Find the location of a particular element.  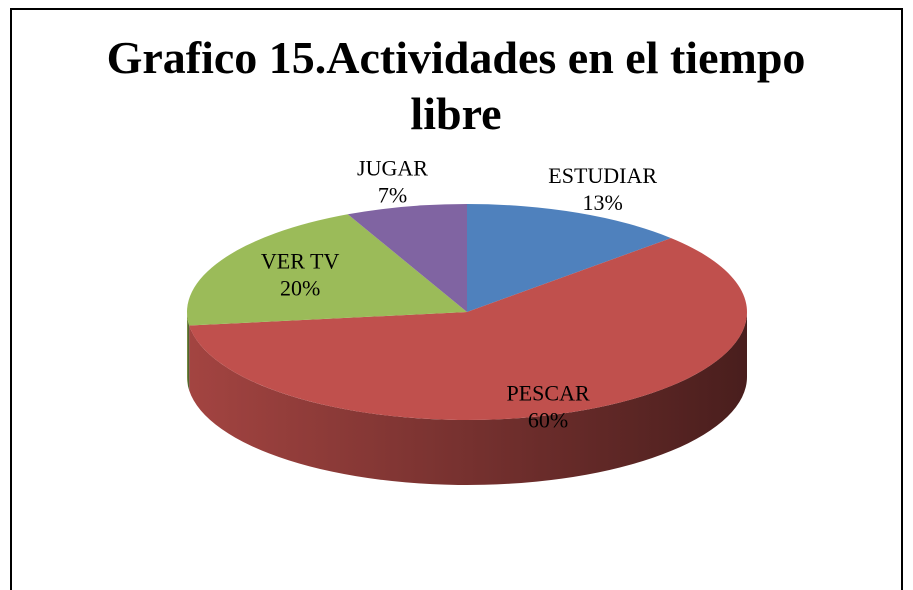

slice-label: VER TV is located at coordinates (300, 261).